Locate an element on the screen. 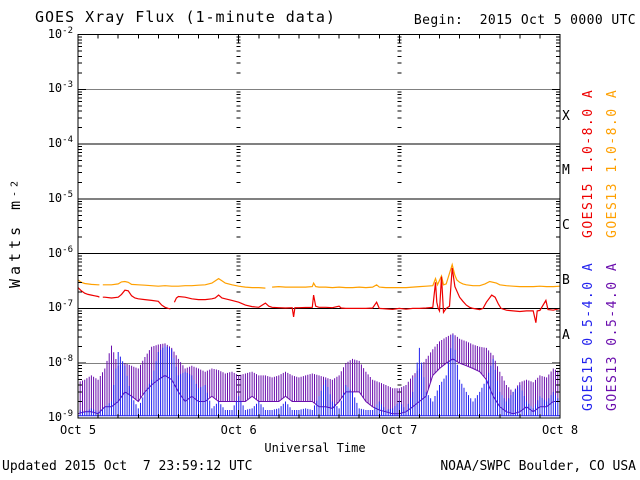  y-tick-label-1e-9: 10-9 is located at coordinates (60, 416).